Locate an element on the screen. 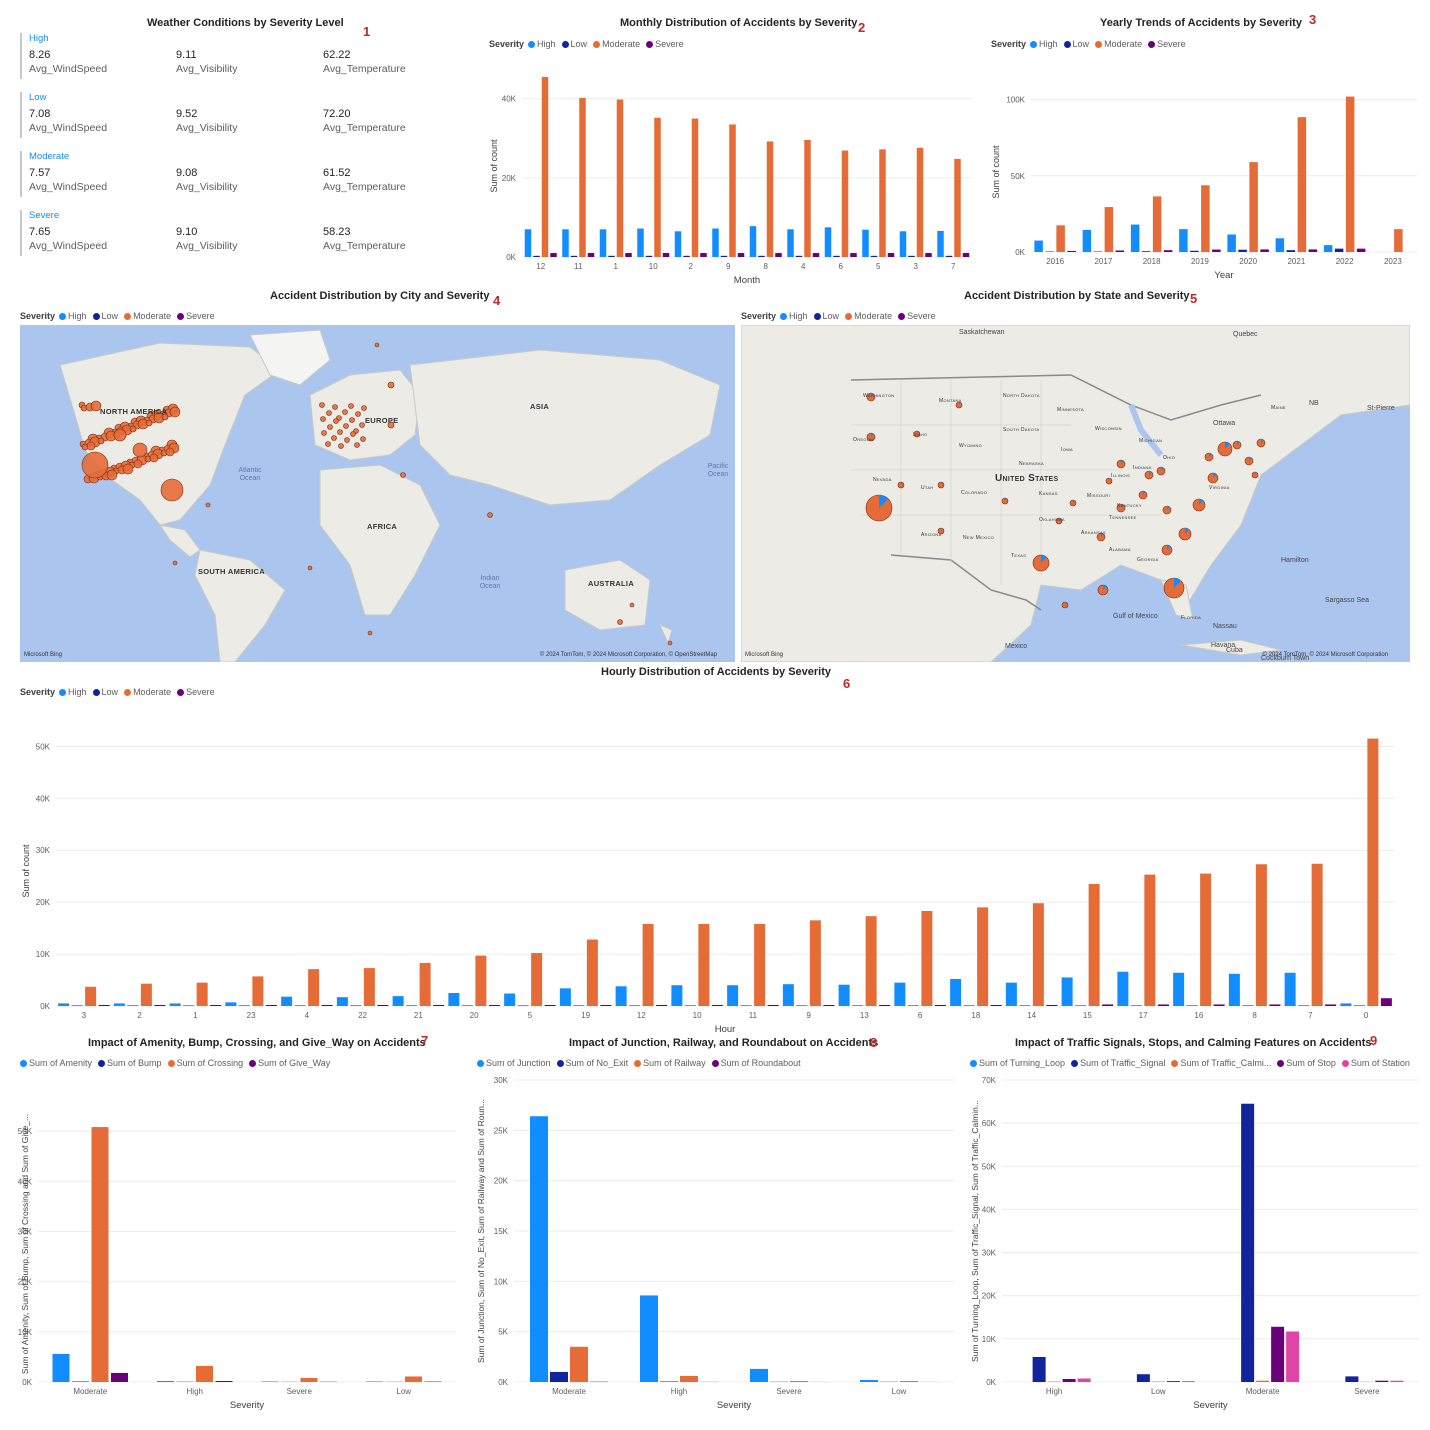  amenity-legend-item-sum-of-crossing: Sum of Crossing is located at coordinates (205, 1063).